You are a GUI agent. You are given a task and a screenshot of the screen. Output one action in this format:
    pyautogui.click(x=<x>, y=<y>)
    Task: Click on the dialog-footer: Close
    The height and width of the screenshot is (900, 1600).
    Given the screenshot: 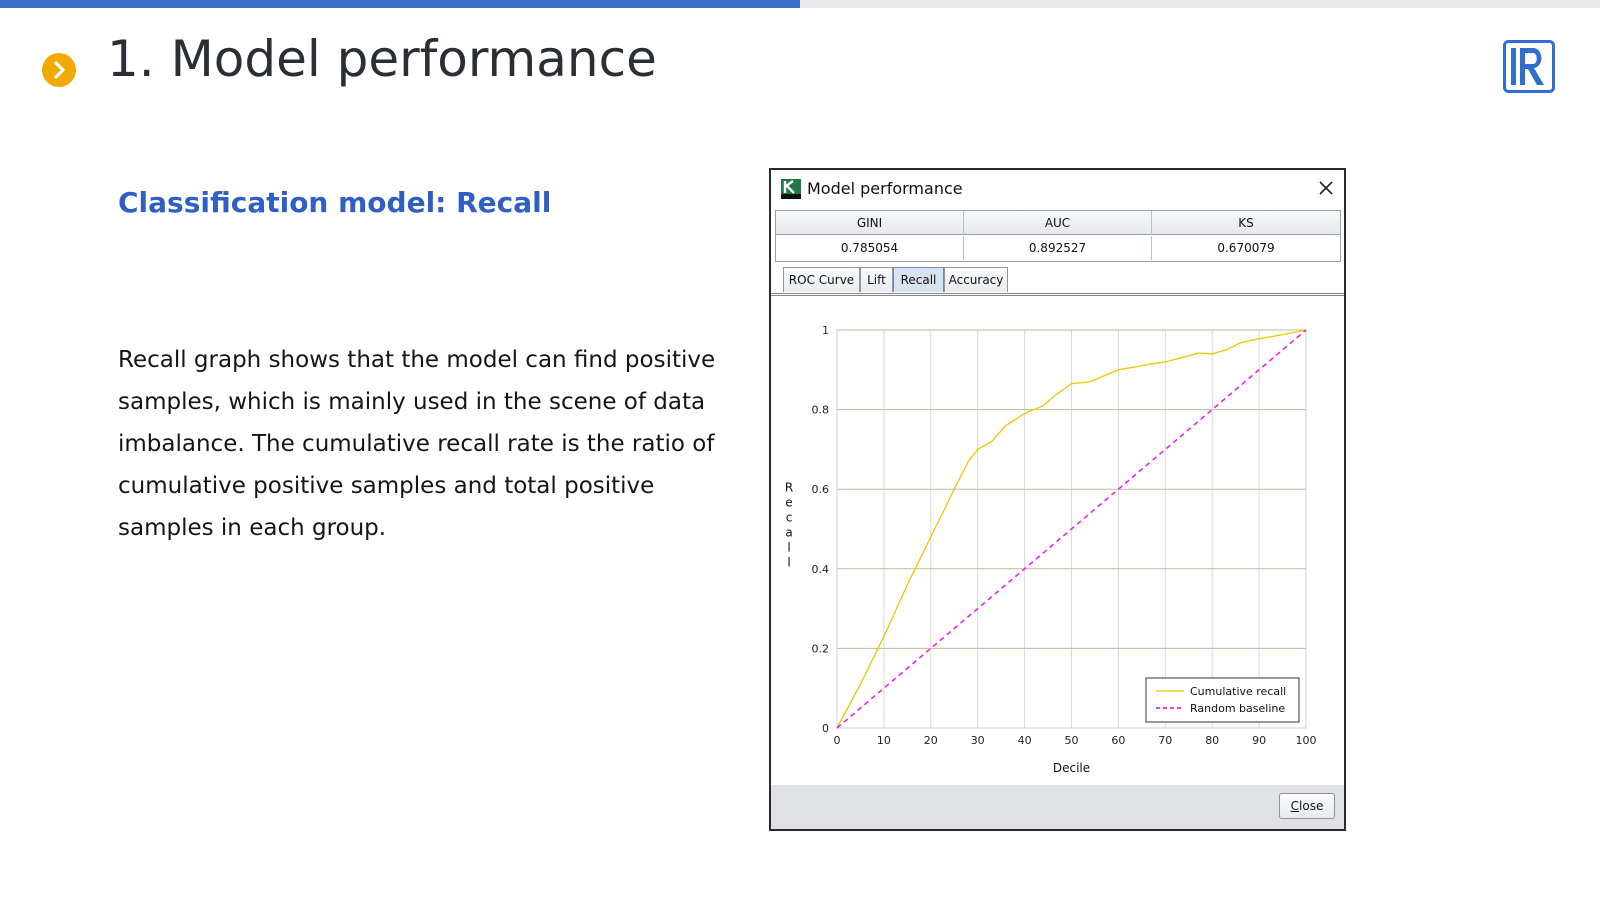 What is the action you would take?
    pyautogui.click(x=1057, y=807)
    